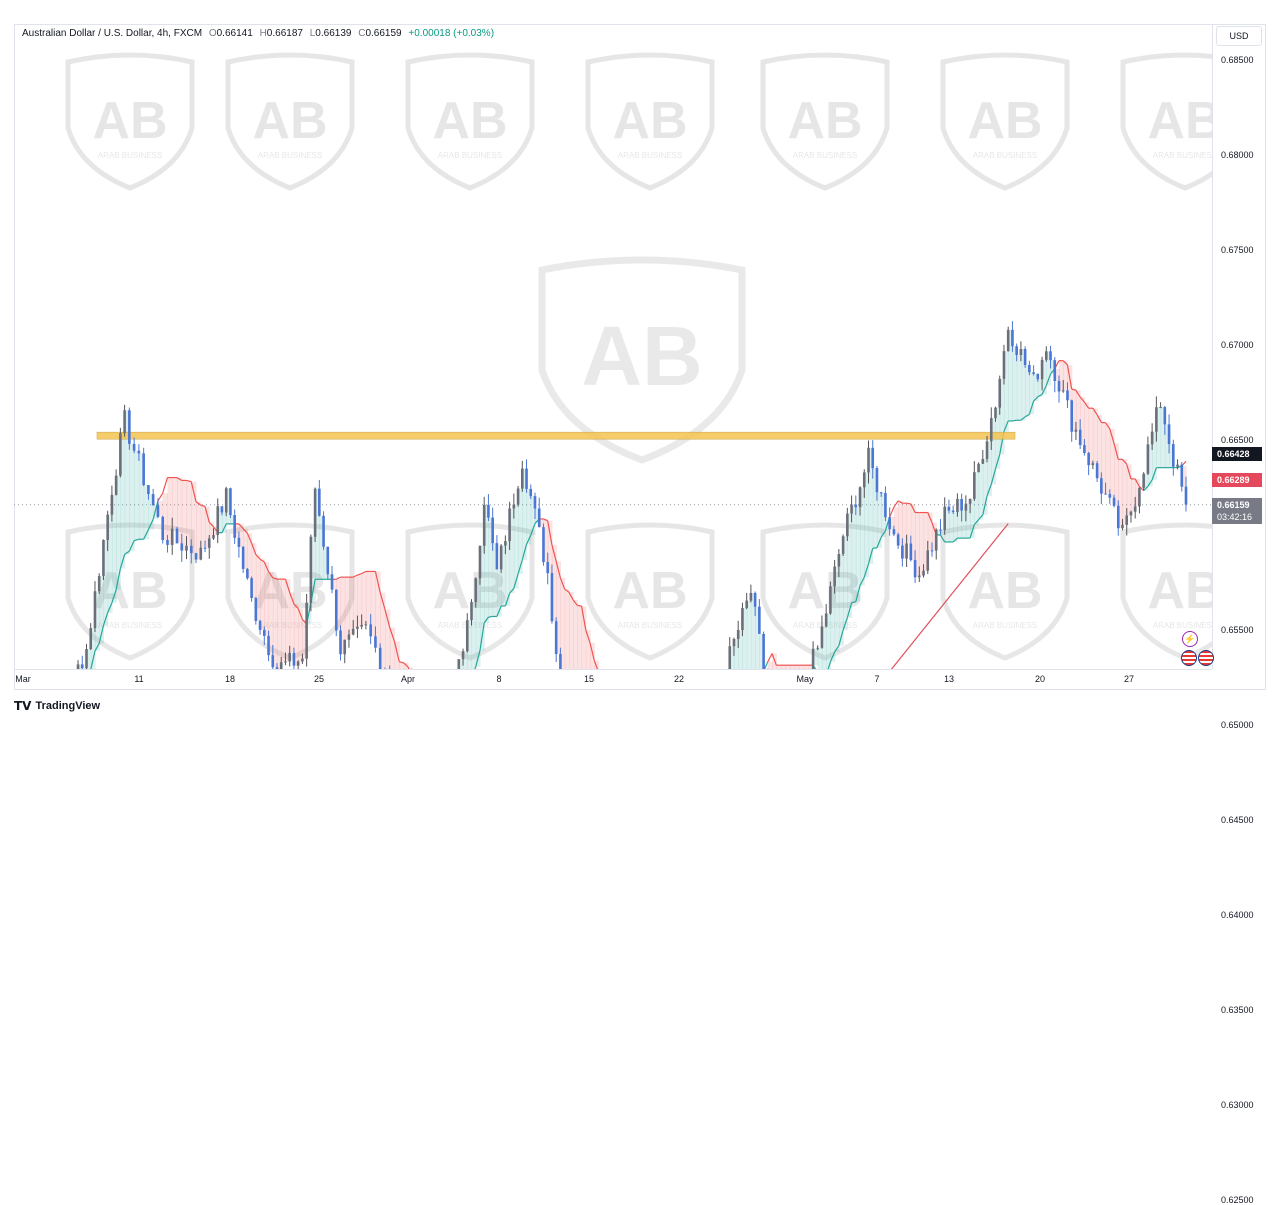 The image size is (1280, 1205). Describe the element at coordinates (285, 33) in the screenshot. I see `high-value: 0.66187` at that location.